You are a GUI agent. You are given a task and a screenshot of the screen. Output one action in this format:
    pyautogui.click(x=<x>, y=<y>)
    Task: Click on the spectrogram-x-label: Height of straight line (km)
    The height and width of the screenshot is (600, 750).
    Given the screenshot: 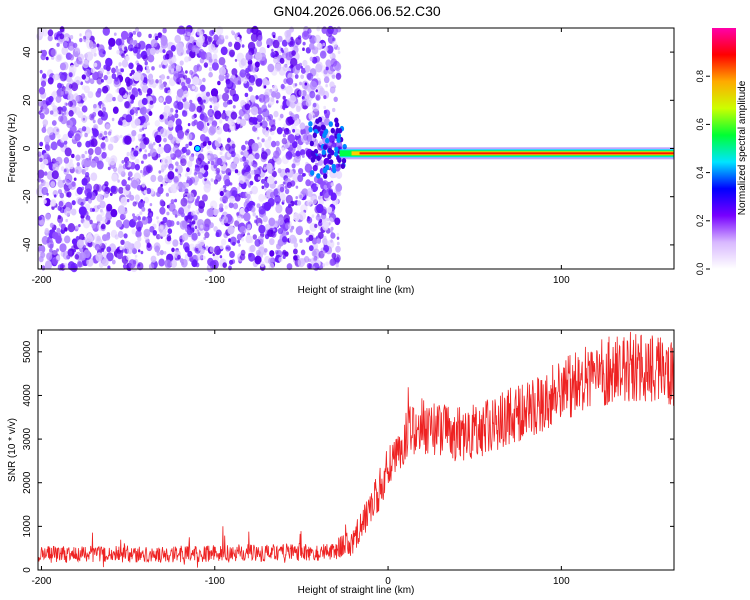 What is the action you would take?
    pyautogui.click(x=356, y=290)
    